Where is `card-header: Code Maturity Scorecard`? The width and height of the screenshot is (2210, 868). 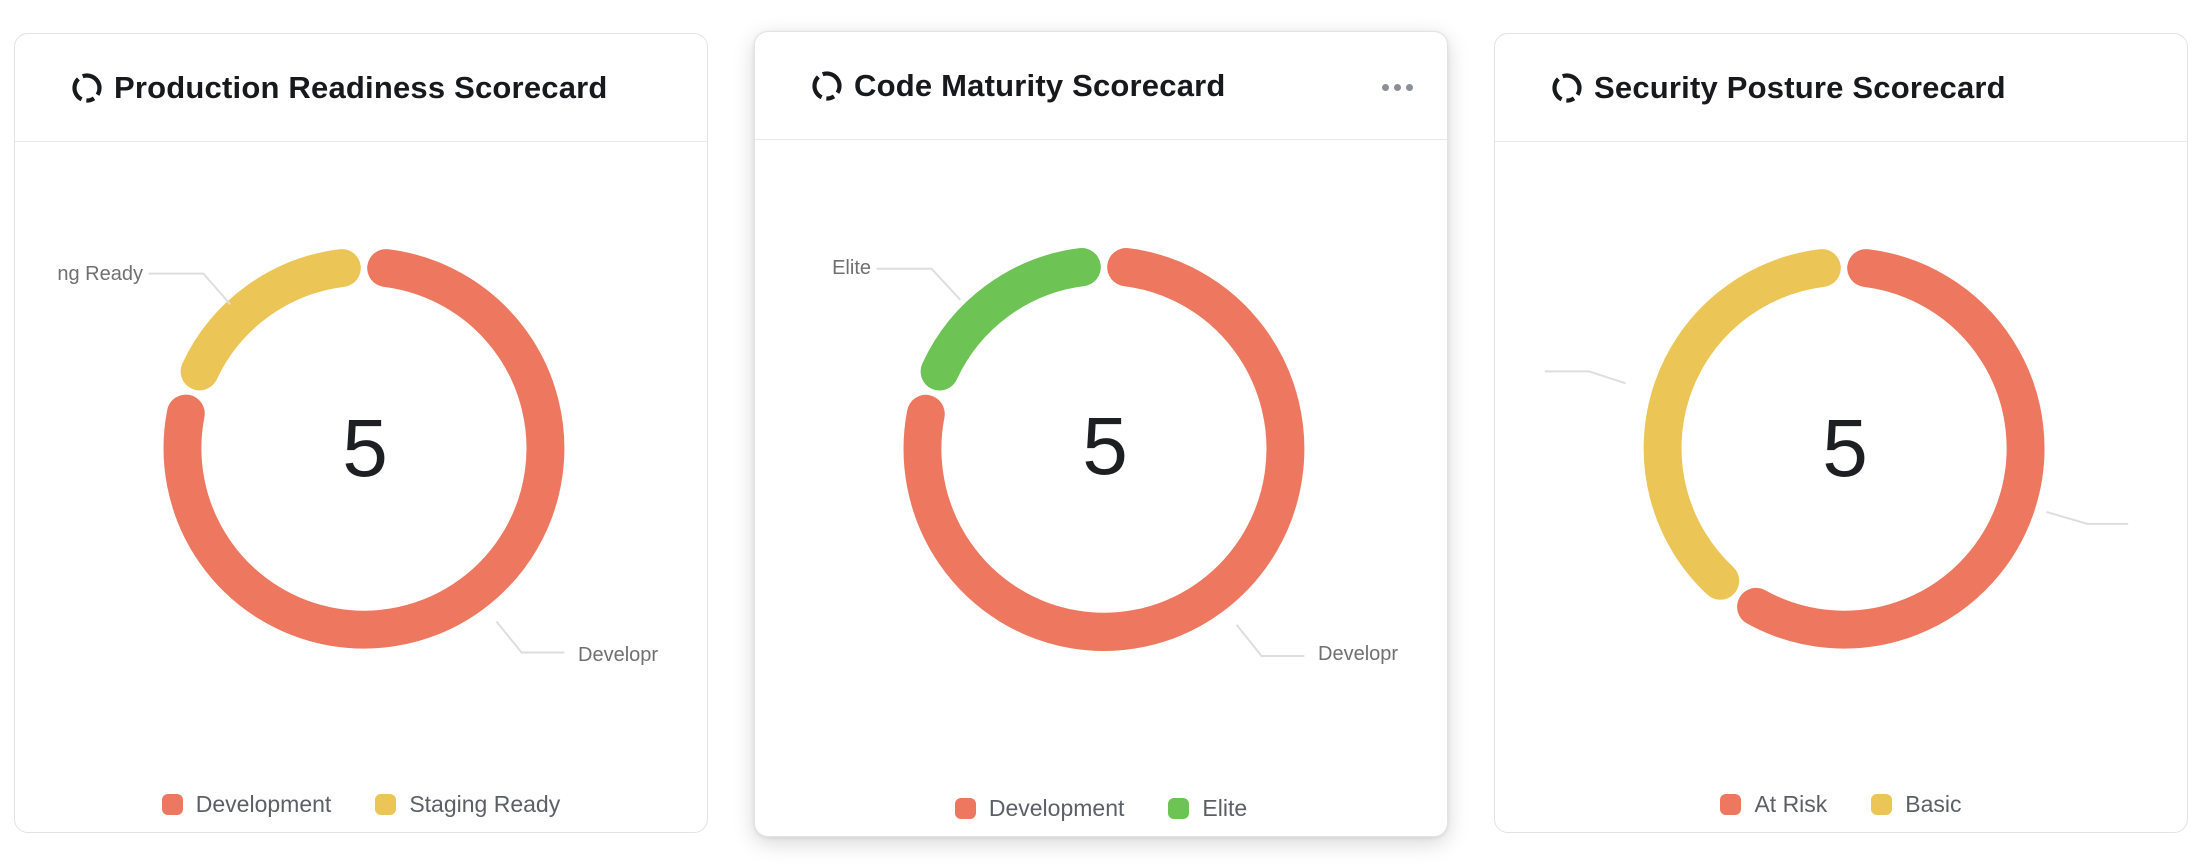 card-header: Code Maturity Scorecard is located at coordinates (1101, 86).